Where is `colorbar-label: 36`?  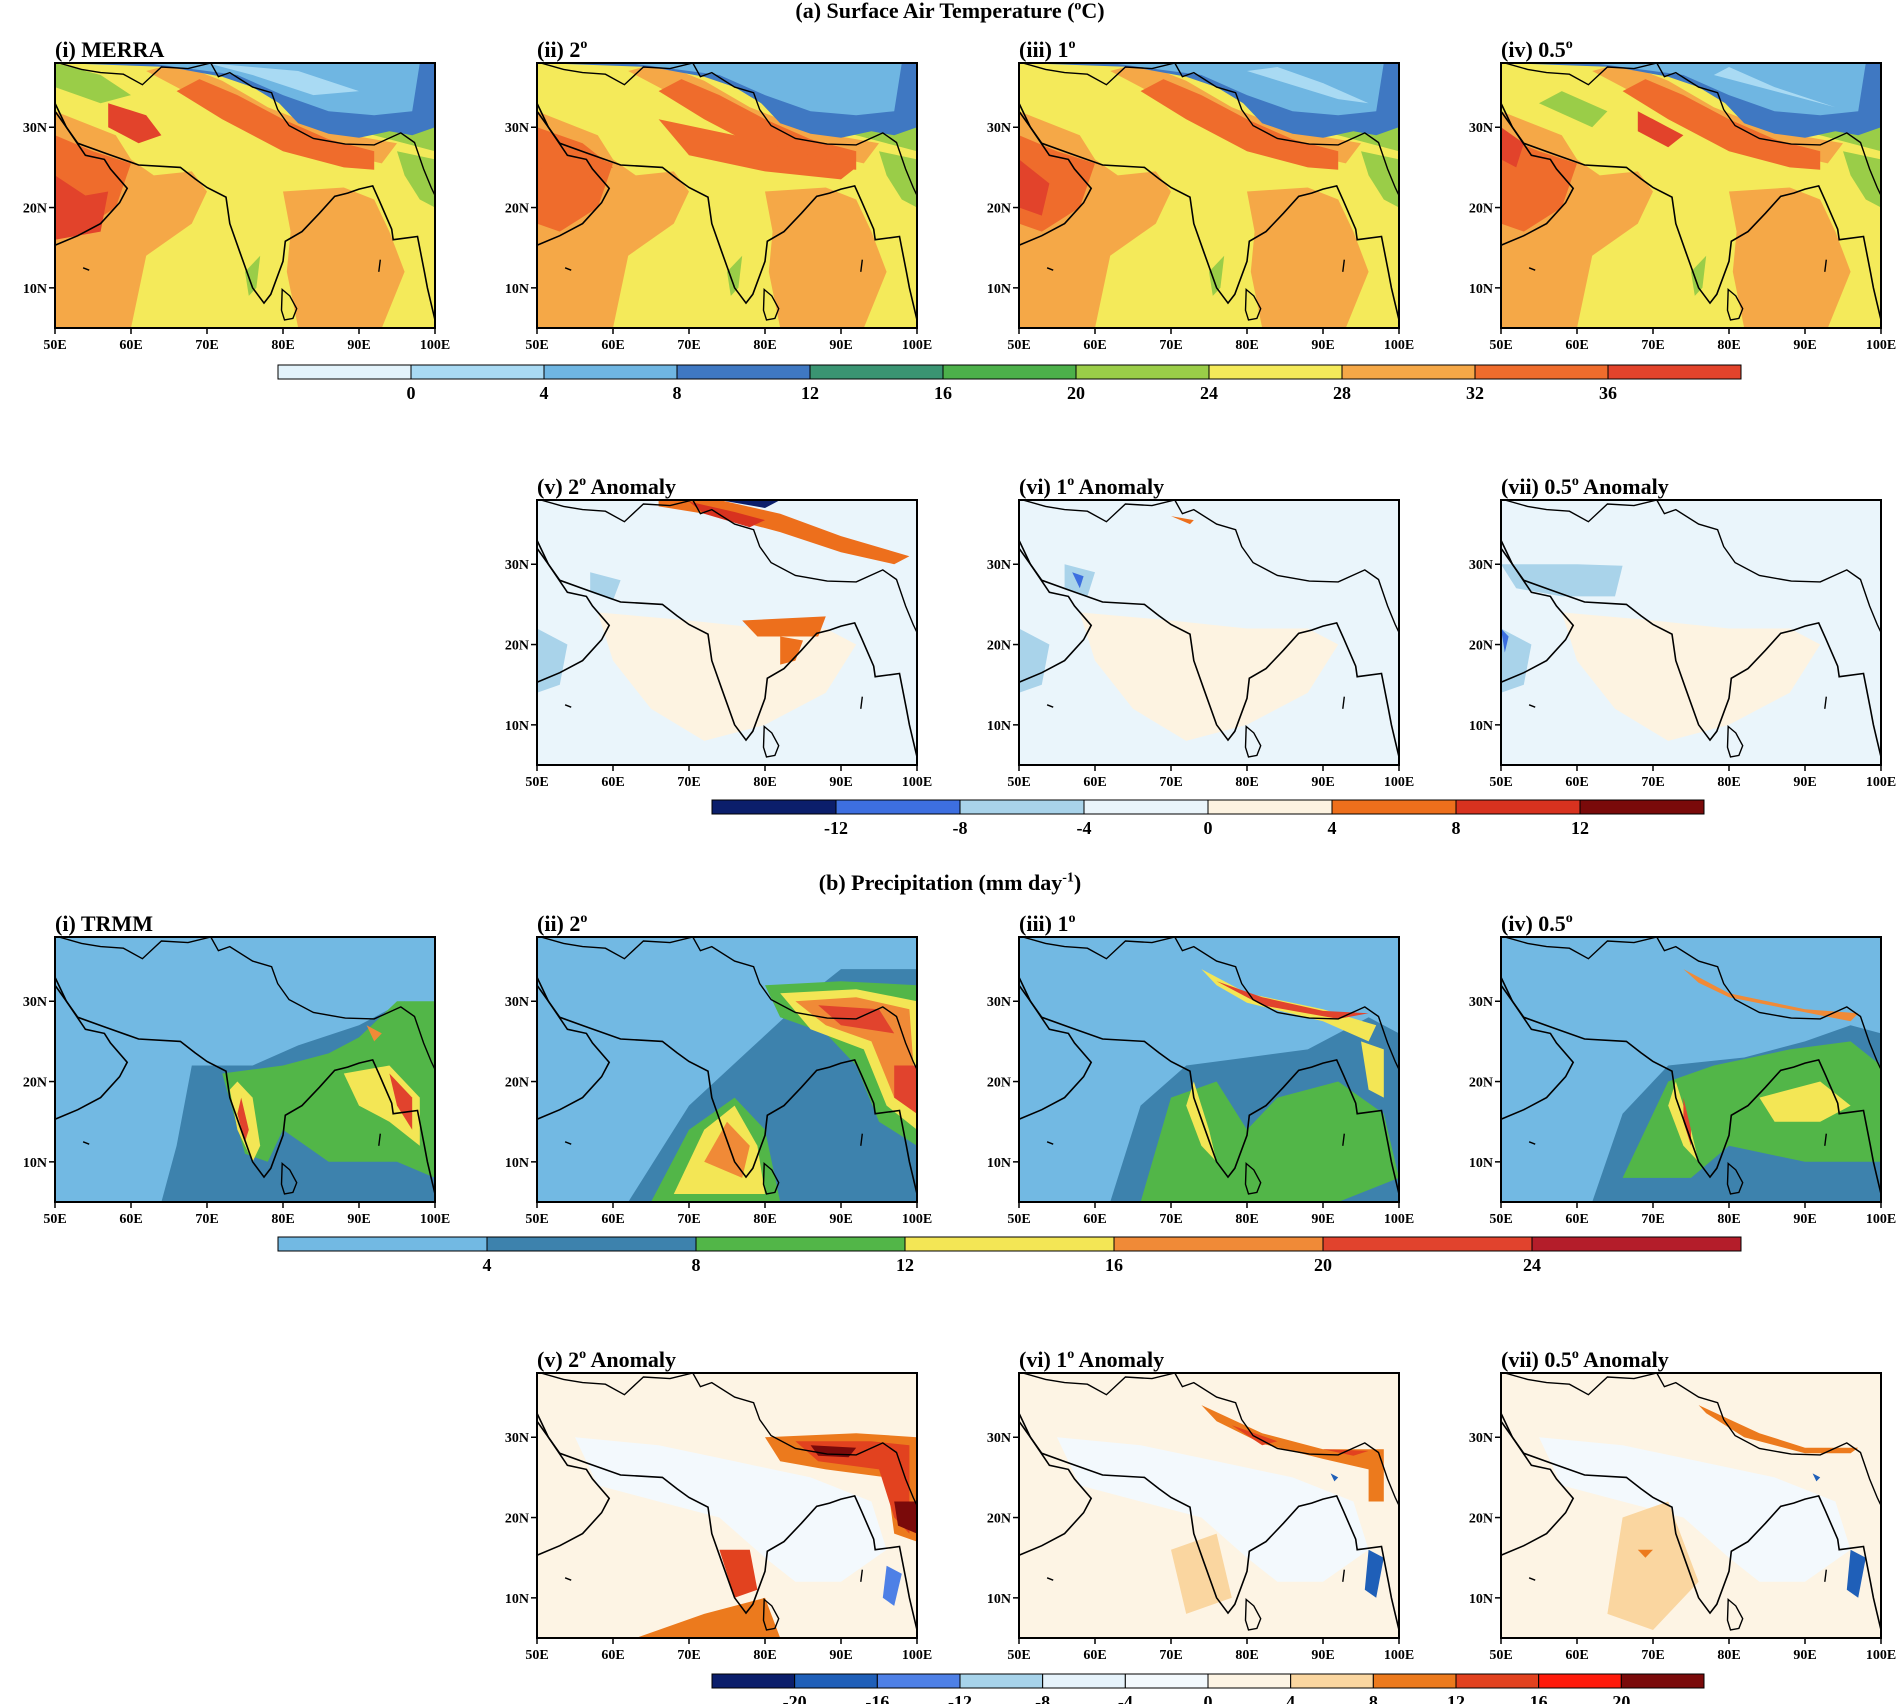
colorbar-label: 36 is located at coordinates (1608, 393).